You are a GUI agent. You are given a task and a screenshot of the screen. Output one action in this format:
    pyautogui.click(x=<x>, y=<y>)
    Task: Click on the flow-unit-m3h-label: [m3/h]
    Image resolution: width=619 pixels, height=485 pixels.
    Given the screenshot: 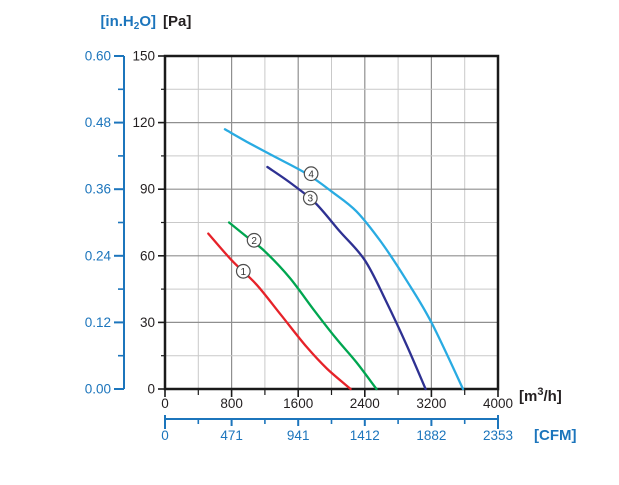 What is the action you would take?
    pyautogui.click(x=540, y=395)
    